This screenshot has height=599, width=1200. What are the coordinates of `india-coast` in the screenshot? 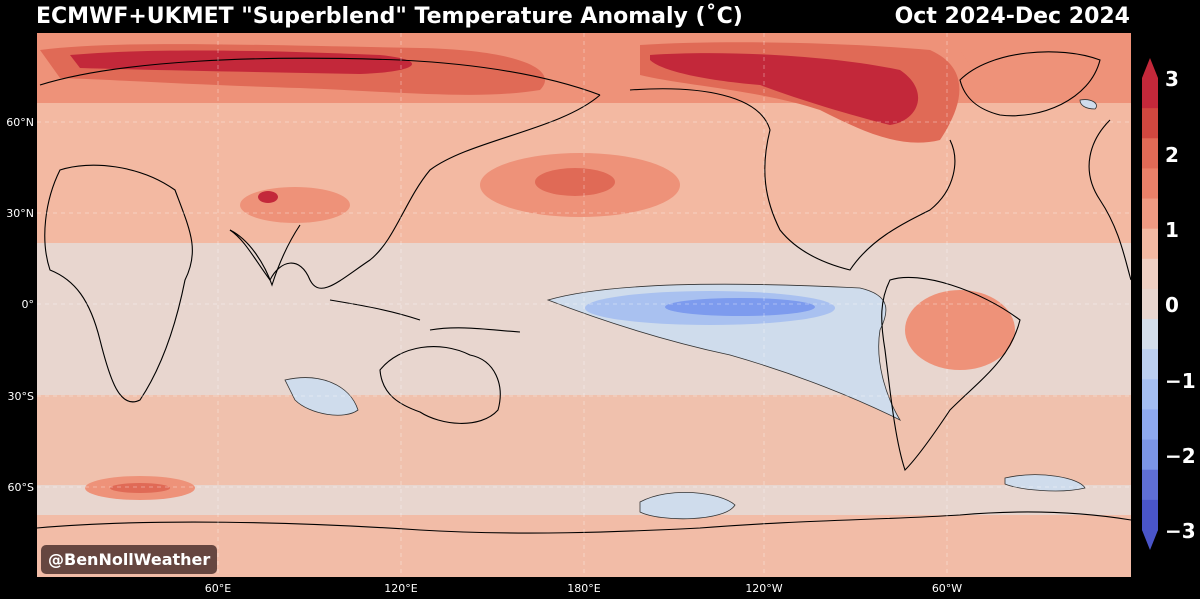 It's located at (265, 255).